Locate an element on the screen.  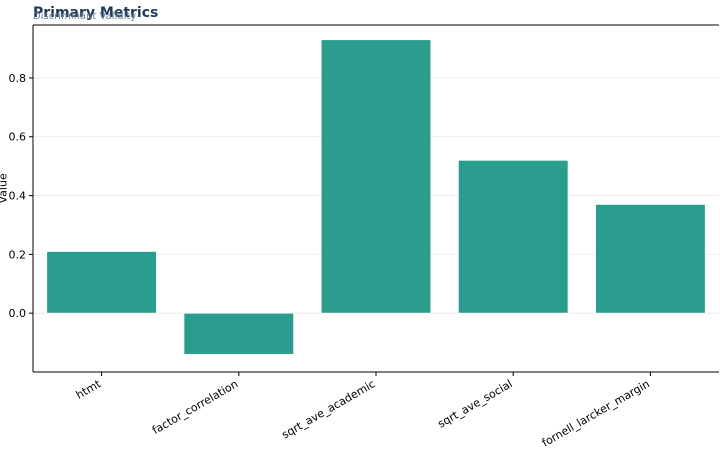
x-tick-label: sqrt_ave_academic is located at coordinates (328, 409).